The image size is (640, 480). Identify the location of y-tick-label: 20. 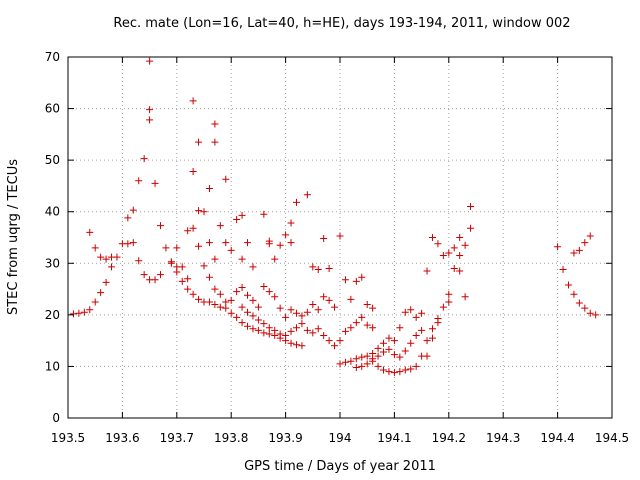
(52, 315).